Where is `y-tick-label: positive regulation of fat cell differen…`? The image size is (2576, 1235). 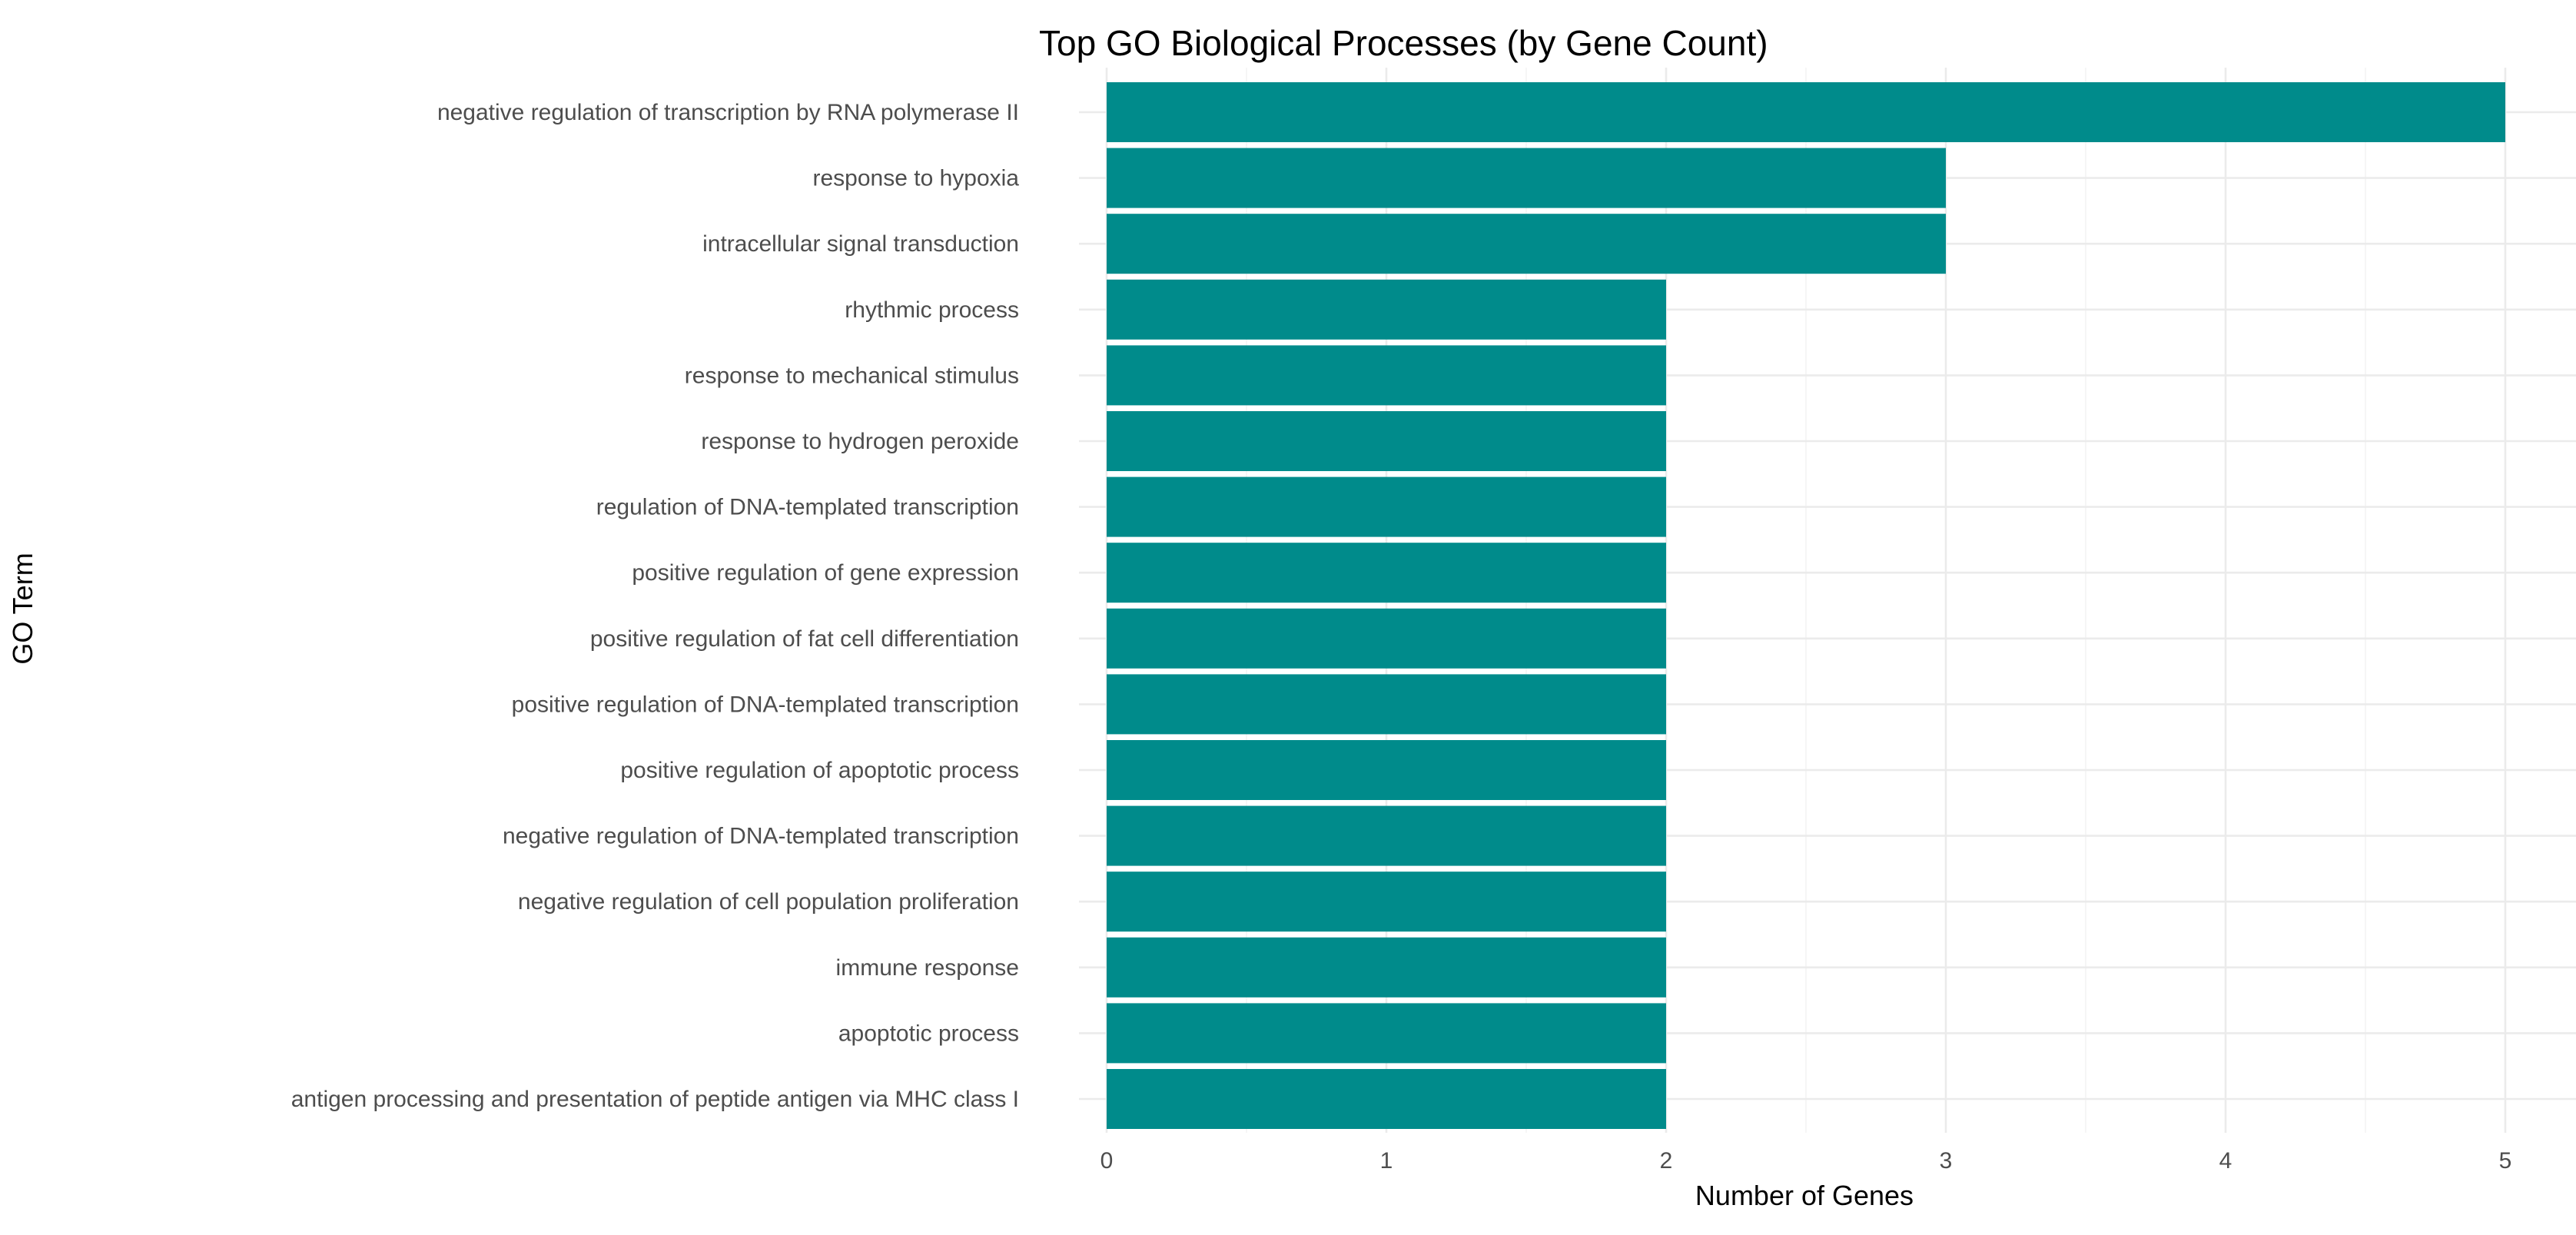 y-tick-label: positive regulation of fat cell differen… is located at coordinates (804, 639).